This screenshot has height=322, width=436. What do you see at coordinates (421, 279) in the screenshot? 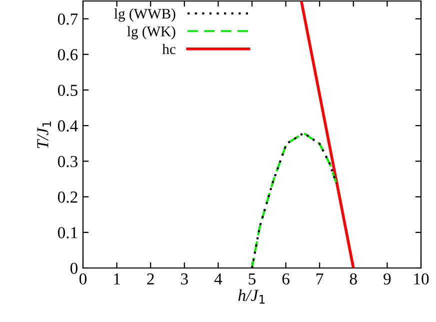
I see `x-tick-label: 10` at bounding box center [421, 279].